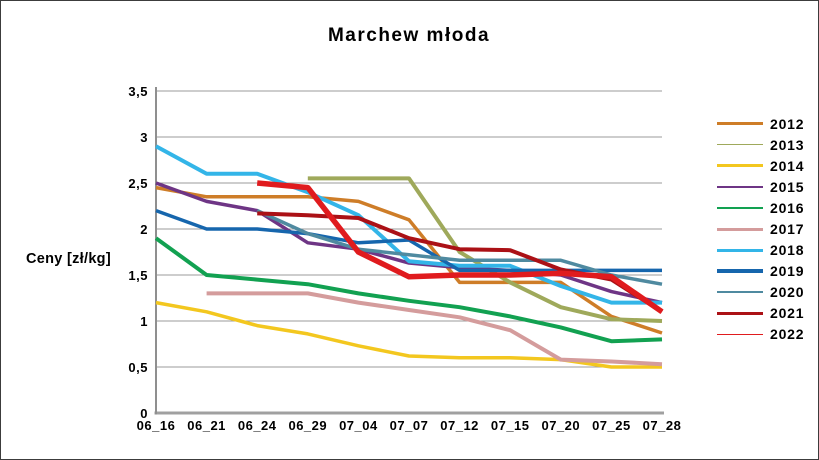 This screenshot has width=819, height=460. I want to click on legend-item-2021: 2021, so click(760, 313).